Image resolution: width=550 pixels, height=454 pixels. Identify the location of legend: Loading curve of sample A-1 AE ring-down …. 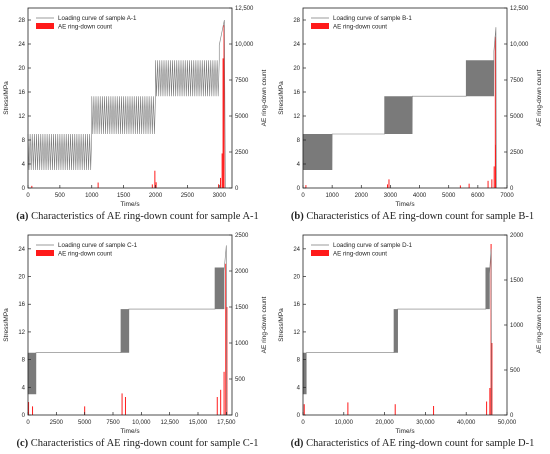
(86, 23).